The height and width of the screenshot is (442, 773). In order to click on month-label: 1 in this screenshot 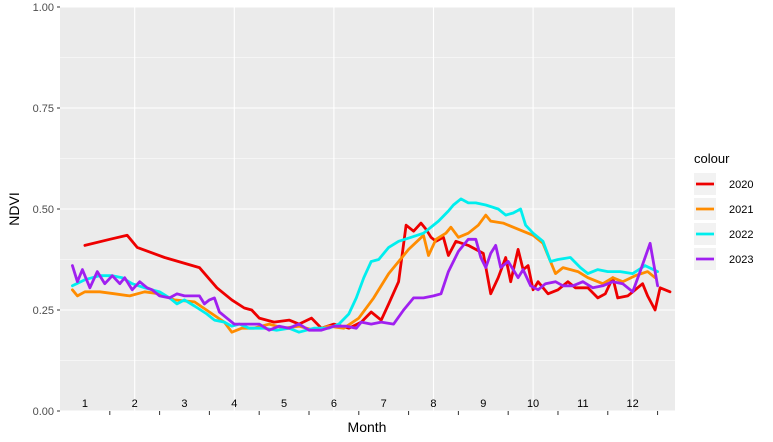, I will do `click(85, 404)`.